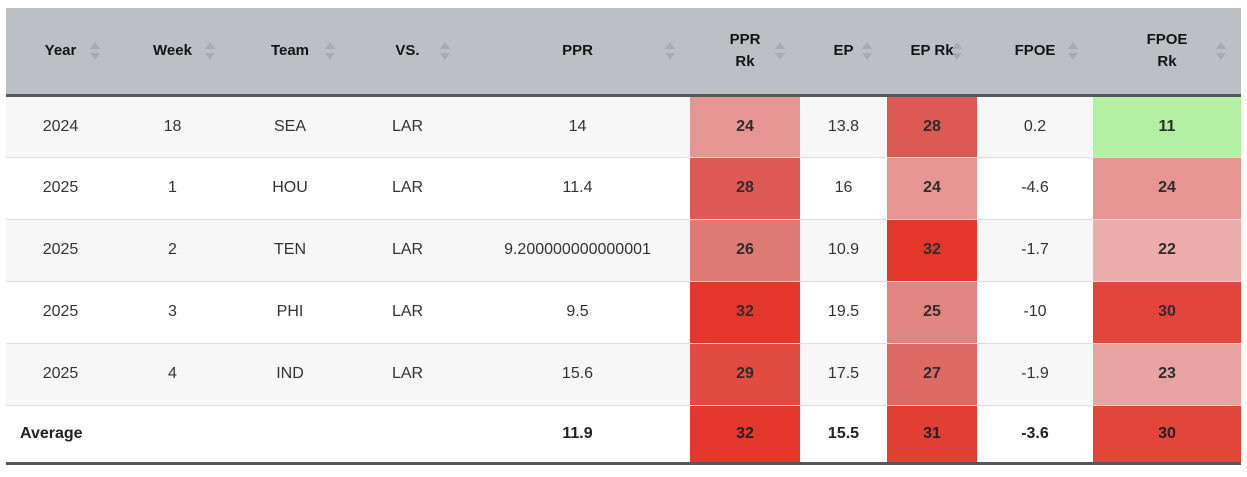 This screenshot has width=1247, height=477. Describe the element at coordinates (577, 187) in the screenshot. I see `cell-ppr: 11.4` at that location.